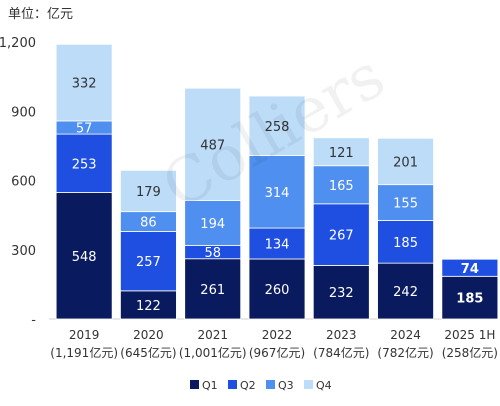 The image size is (500, 406). What do you see at coordinates (212, 253) in the screenshot?
I see `data-label: 58` at bounding box center [212, 253].